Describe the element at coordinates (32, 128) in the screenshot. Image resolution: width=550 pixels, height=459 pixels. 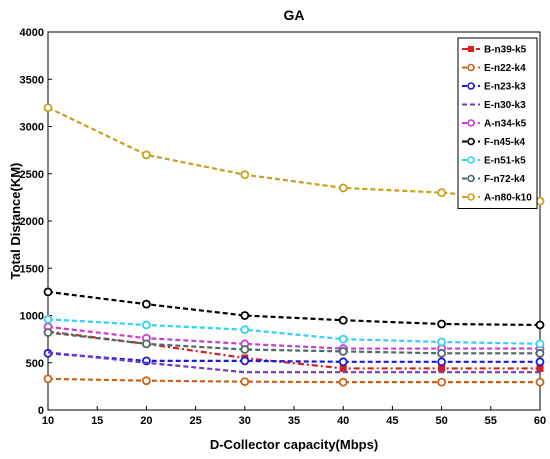
I see `y-tick-label: 3000` at that location.